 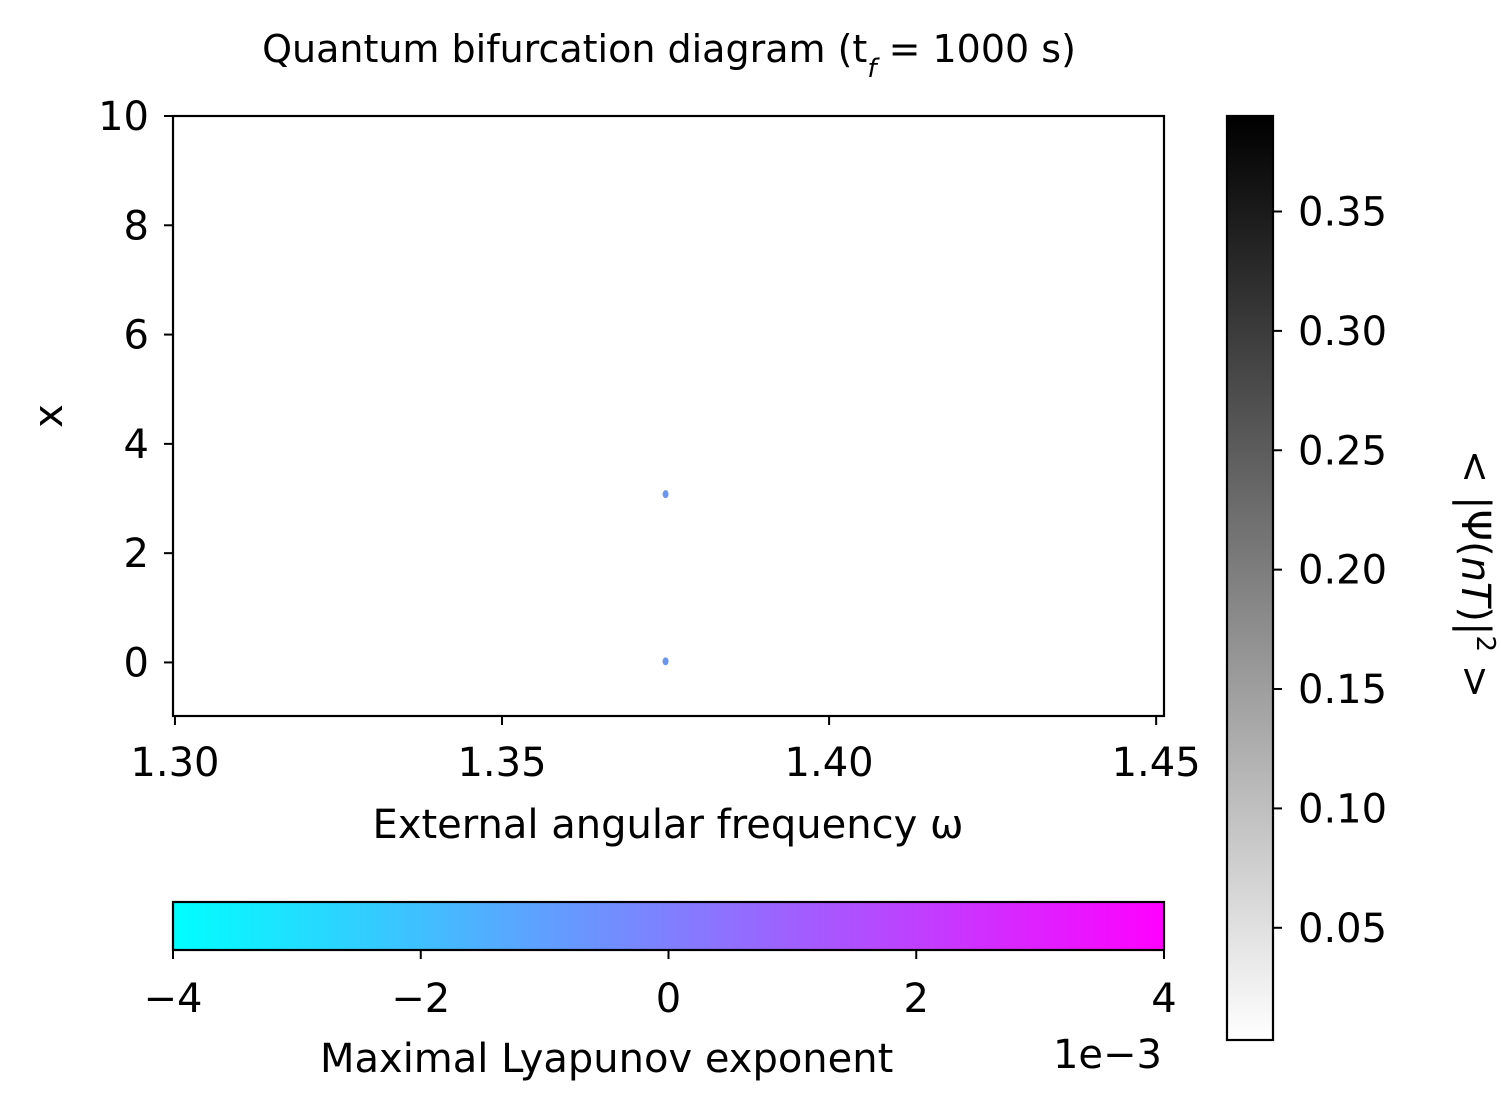 I want to click on lyapunov-colorbar-label: Maximal Lyapunov exponent, so click(x=606, y=1059).